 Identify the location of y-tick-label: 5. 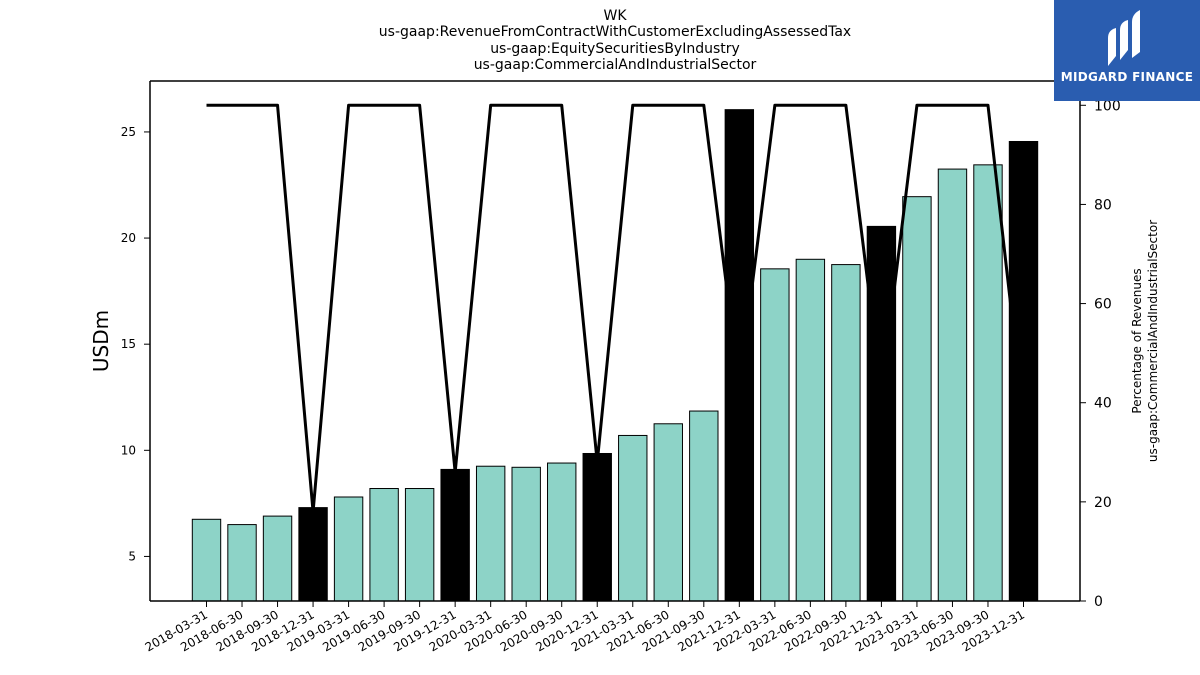
(132, 556).